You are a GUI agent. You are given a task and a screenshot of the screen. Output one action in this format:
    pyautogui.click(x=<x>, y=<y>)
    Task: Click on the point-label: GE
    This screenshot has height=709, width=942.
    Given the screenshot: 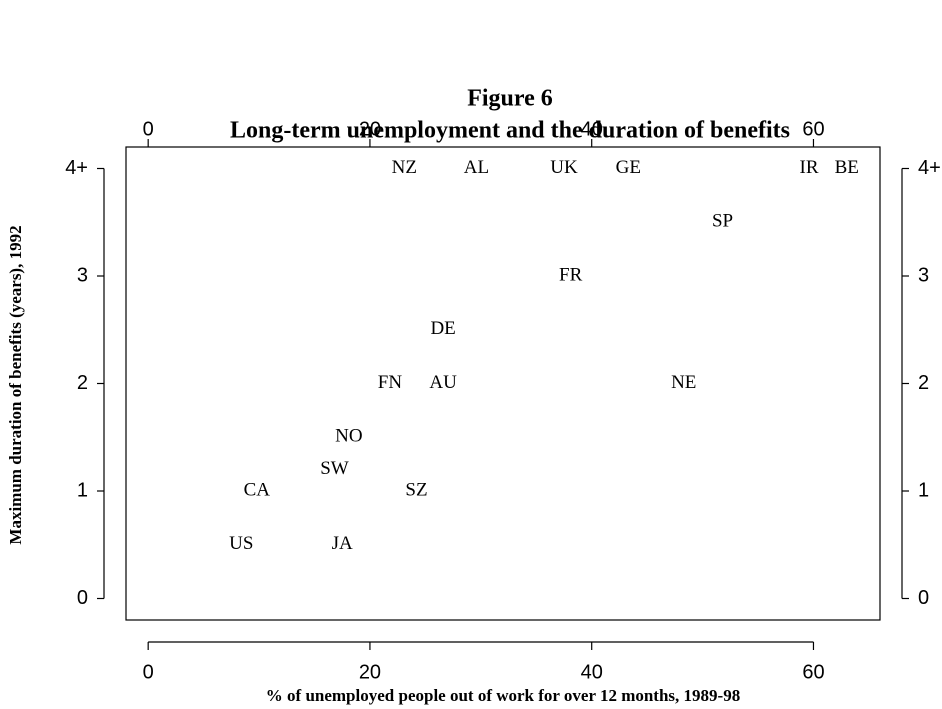 What is the action you would take?
    pyautogui.click(x=628, y=167)
    